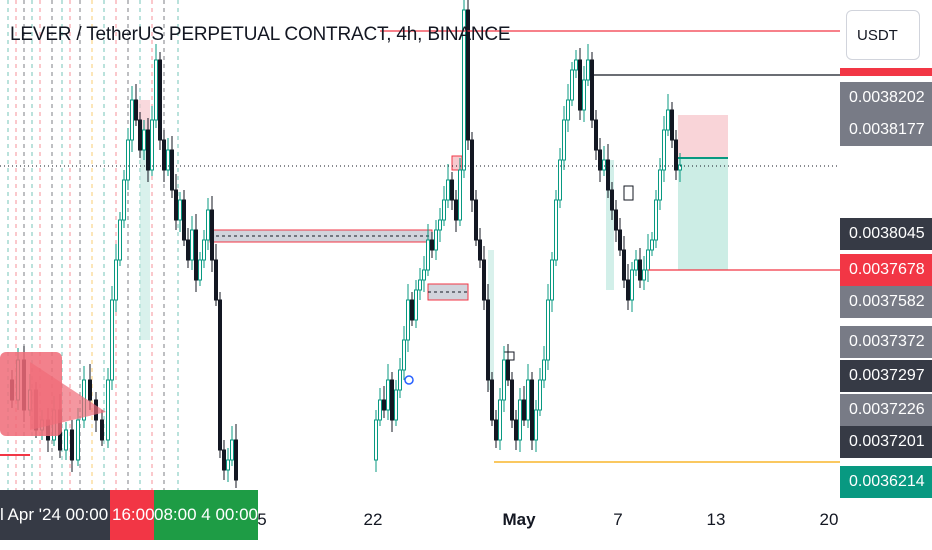  What do you see at coordinates (829, 519) in the screenshot?
I see `x-tick: 20` at bounding box center [829, 519].